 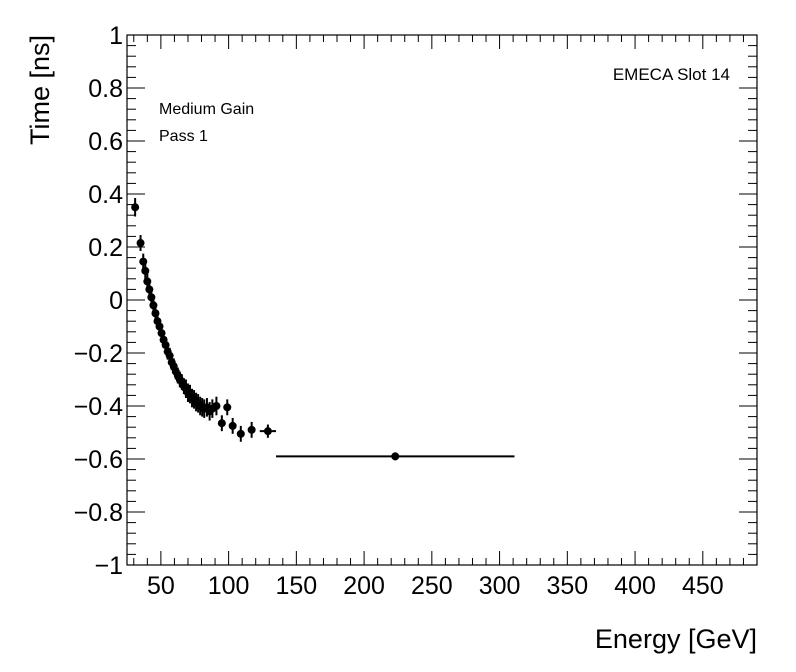 I want to click on x-tick-labels: 50 100 150 200 250 300 350 400 450, so click(x=435, y=586).